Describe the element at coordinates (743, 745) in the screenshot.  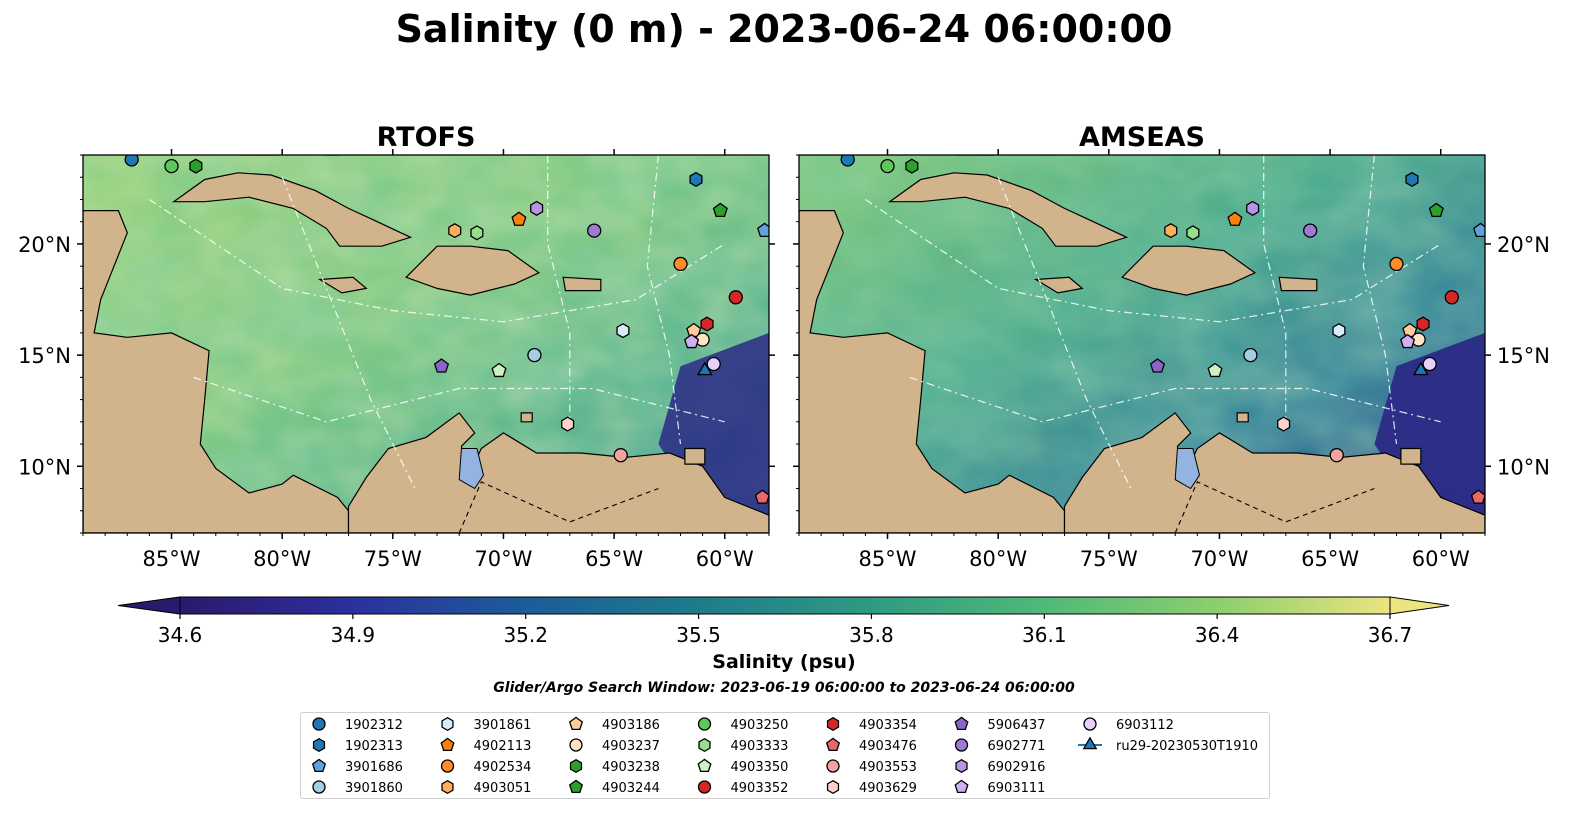
I see `legend-item: 4903333` at that location.